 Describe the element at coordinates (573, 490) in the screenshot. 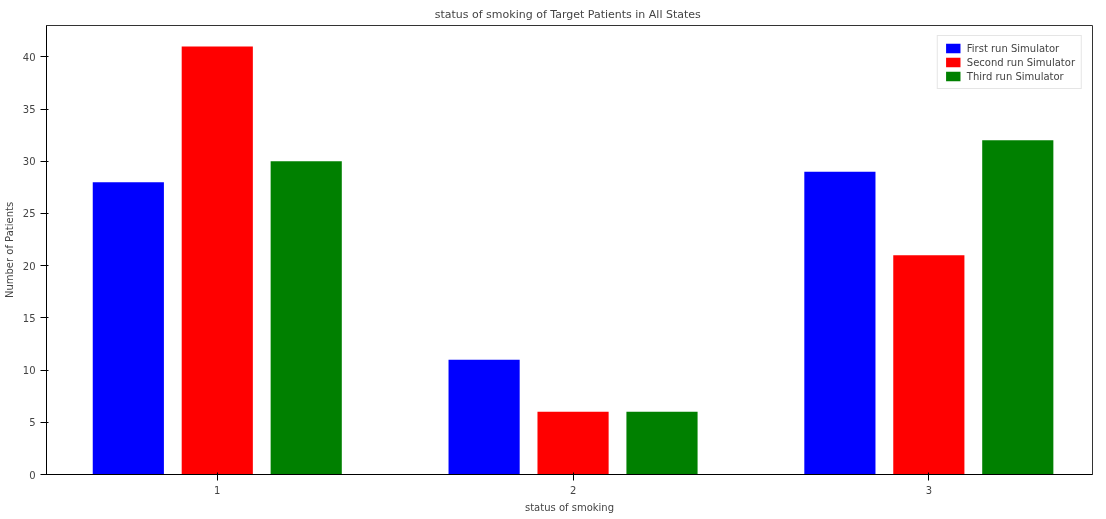

I see `x-tick-label: 2` at that location.